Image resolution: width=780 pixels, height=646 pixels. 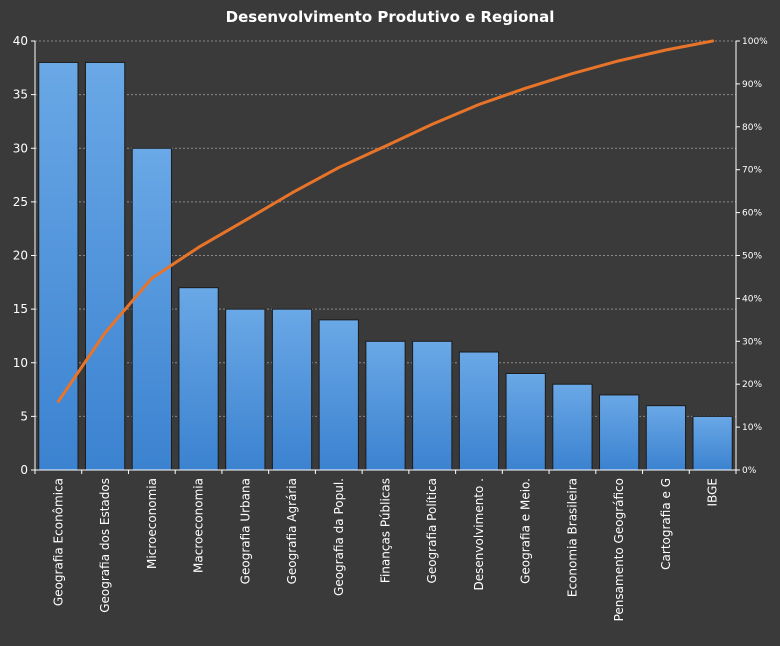 I want to click on category-label: Finanças Públicas, so click(x=386, y=530).